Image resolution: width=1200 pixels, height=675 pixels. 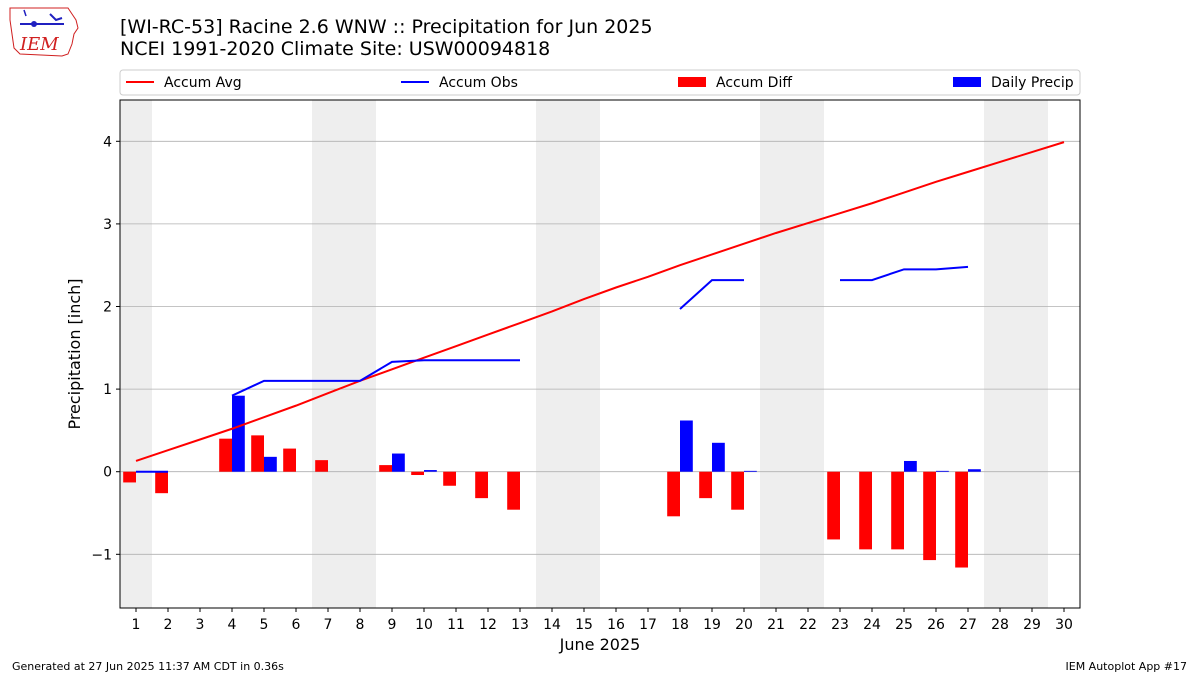 I want to click on x-tick-label-16: 16, so click(x=616, y=625).